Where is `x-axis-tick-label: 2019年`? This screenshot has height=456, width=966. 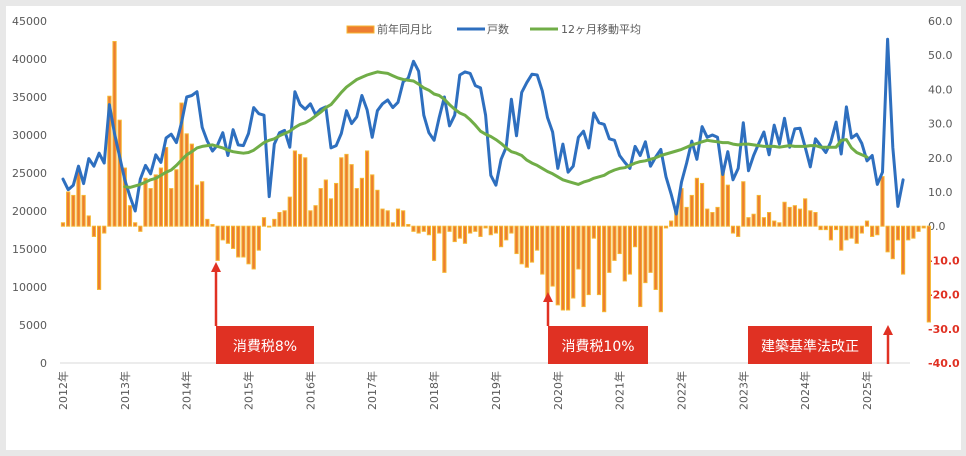 x-axis-tick-label: 2019年 is located at coordinates (496, 390).